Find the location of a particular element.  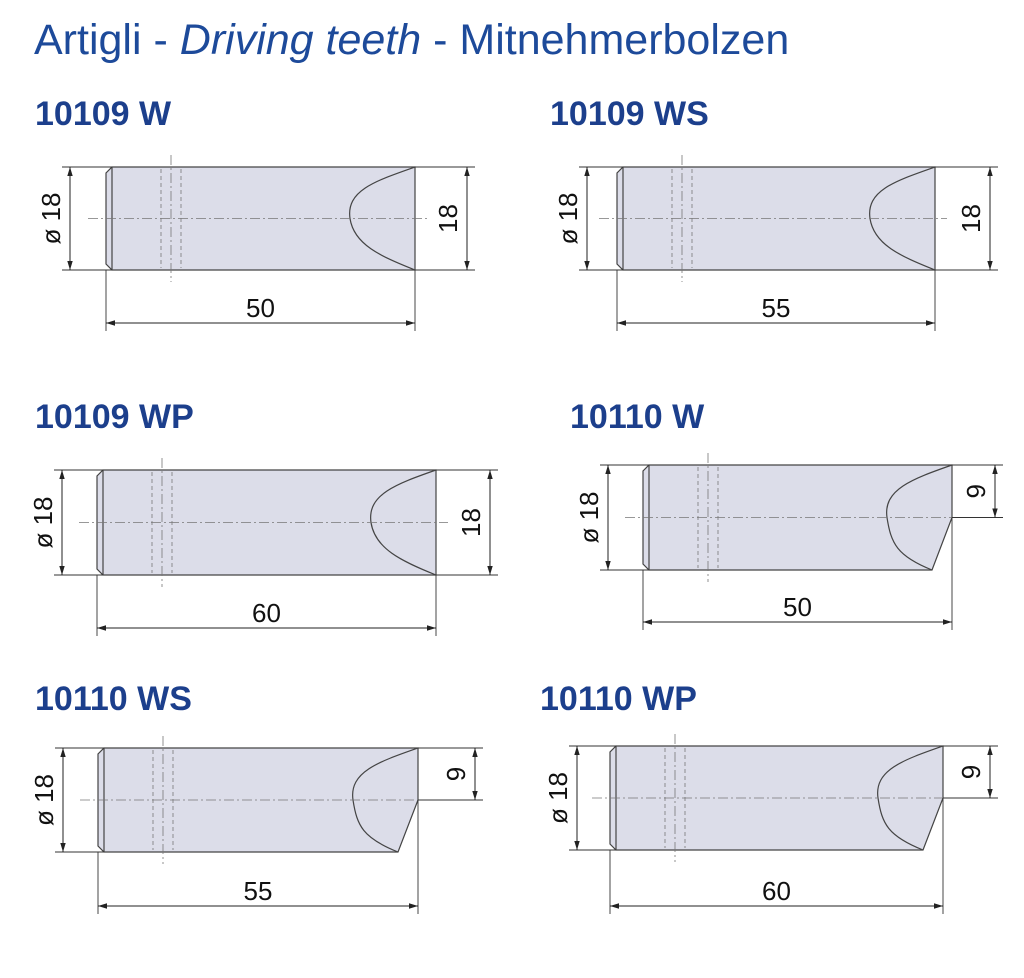

part-code: 10110 WS is located at coordinates (113, 699).